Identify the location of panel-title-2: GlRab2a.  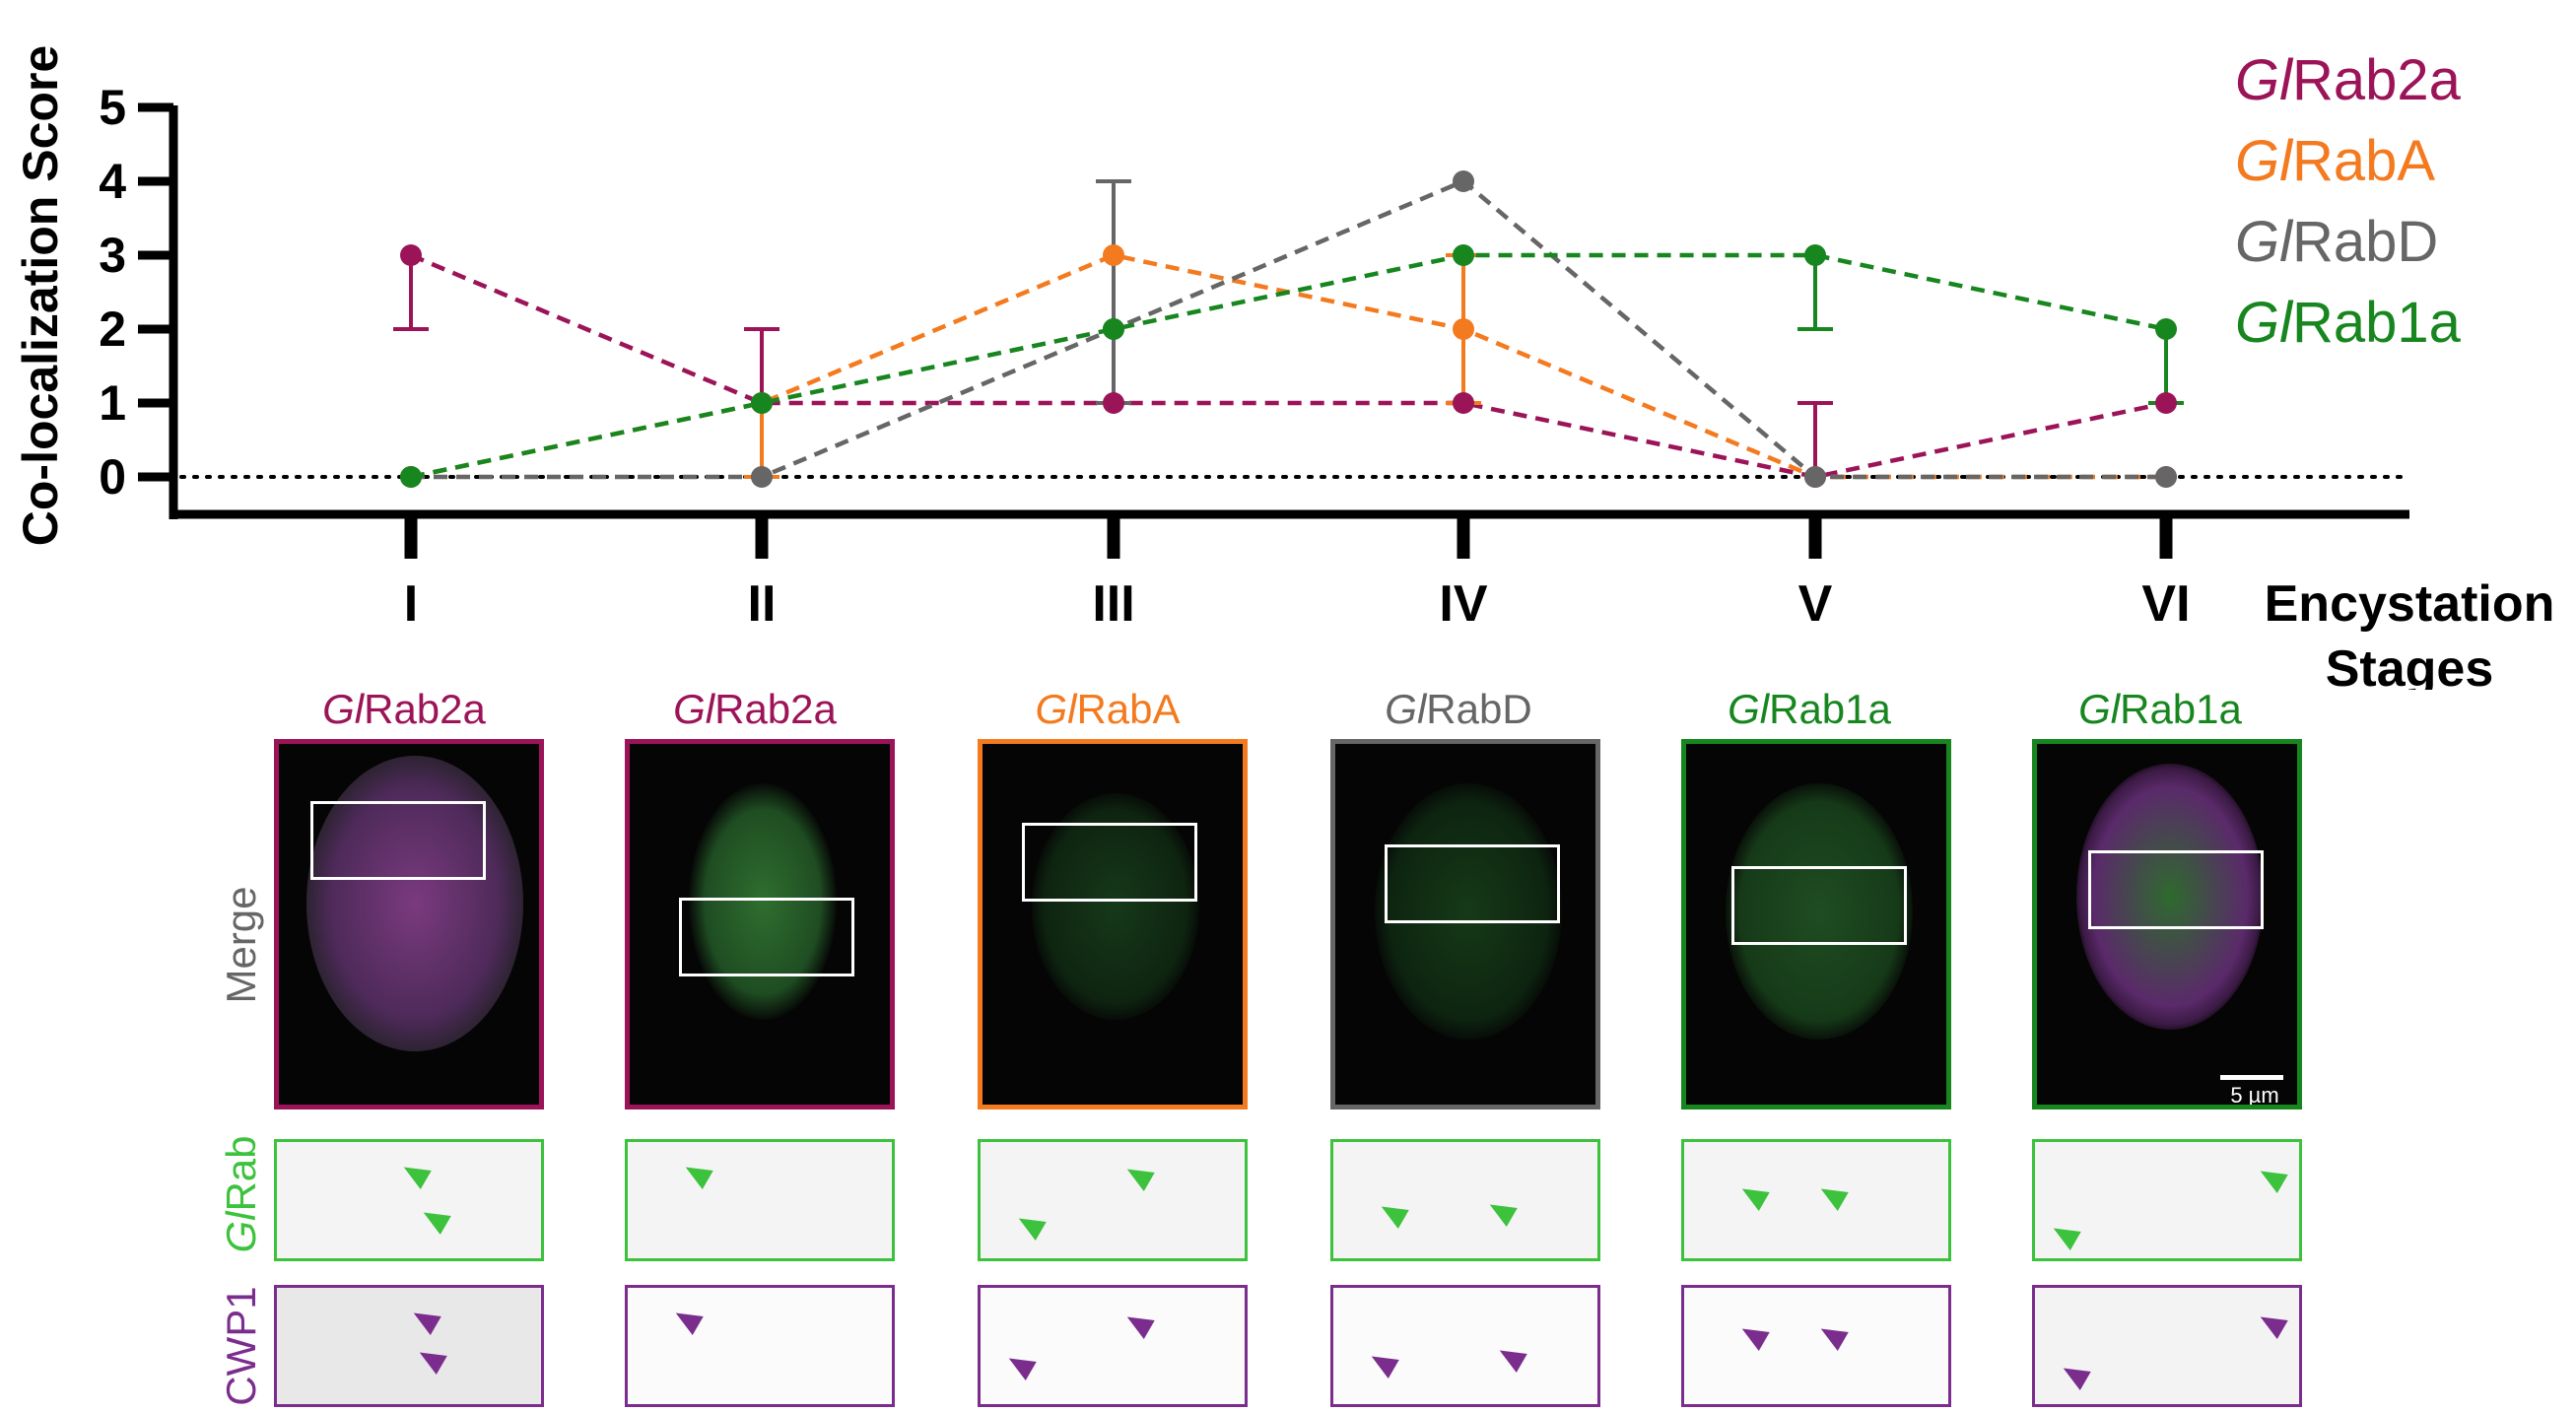
(755, 709).